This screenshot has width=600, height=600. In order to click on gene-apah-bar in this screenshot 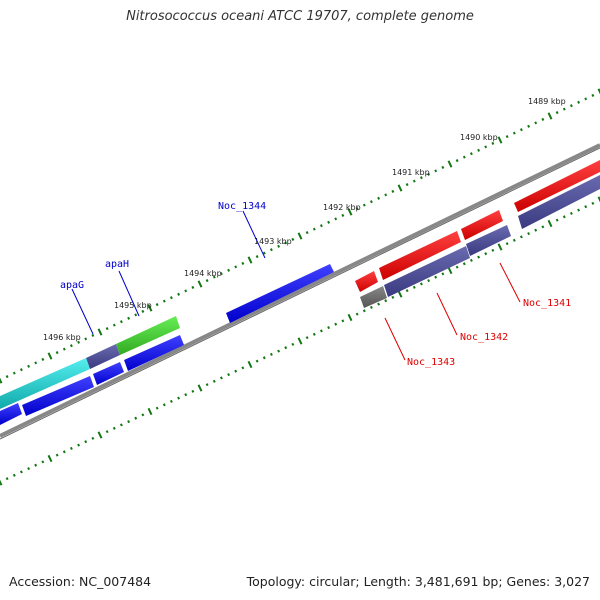, I will do `click(148, 335)`.